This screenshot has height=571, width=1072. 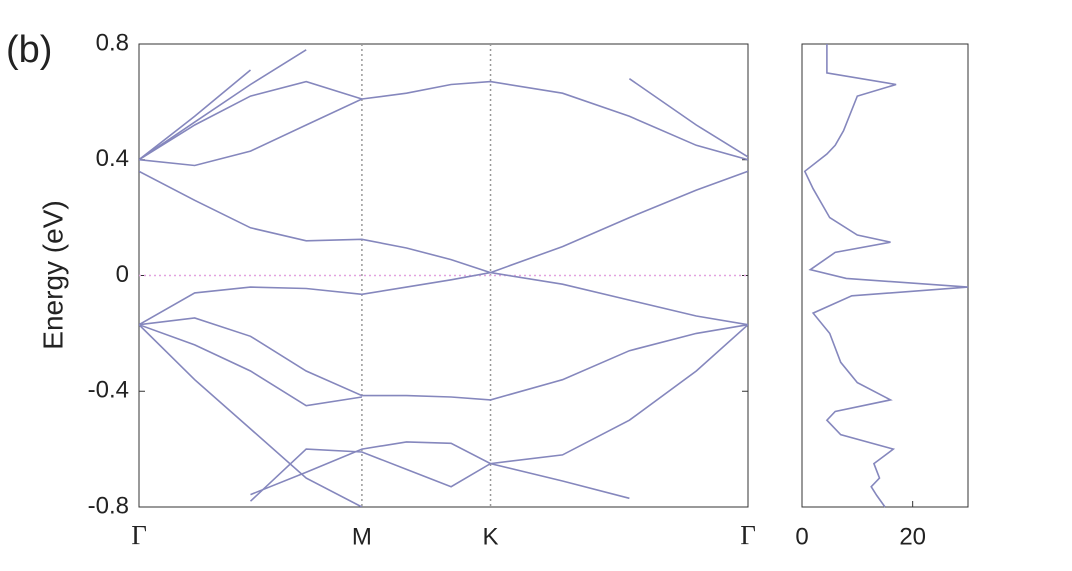 I want to click on dos-line, so click(x=886, y=276).